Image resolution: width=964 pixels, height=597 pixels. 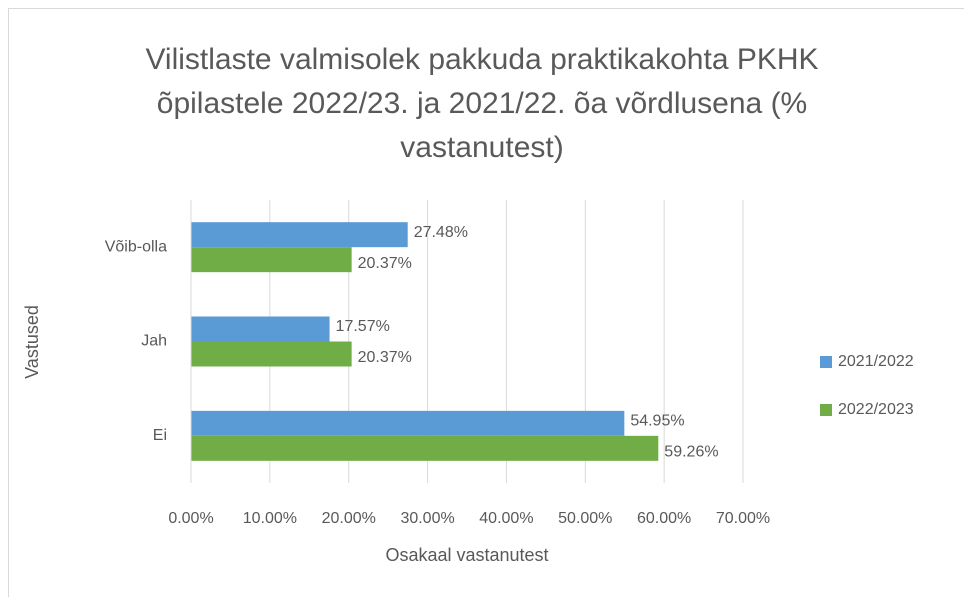 I want to click on x-axis-title: Osakaal vastanutest, so click(x=466, y=555).